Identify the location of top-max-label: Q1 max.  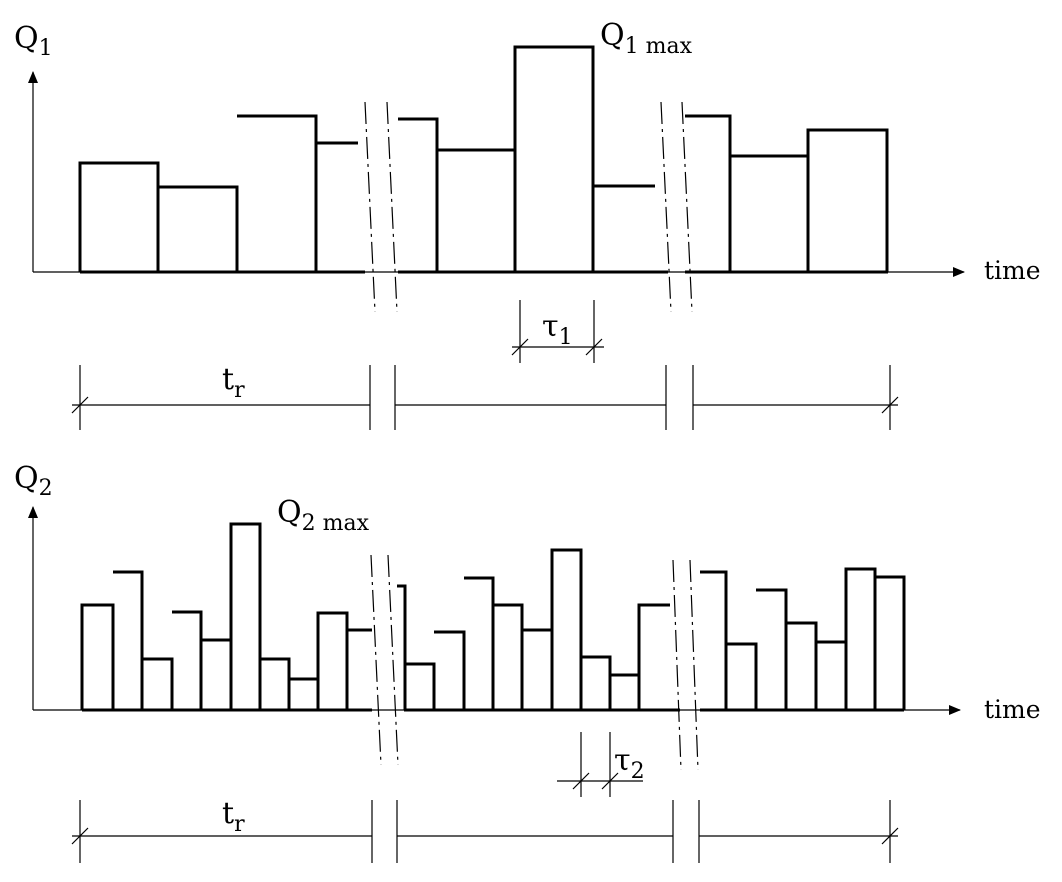
(646, 38).